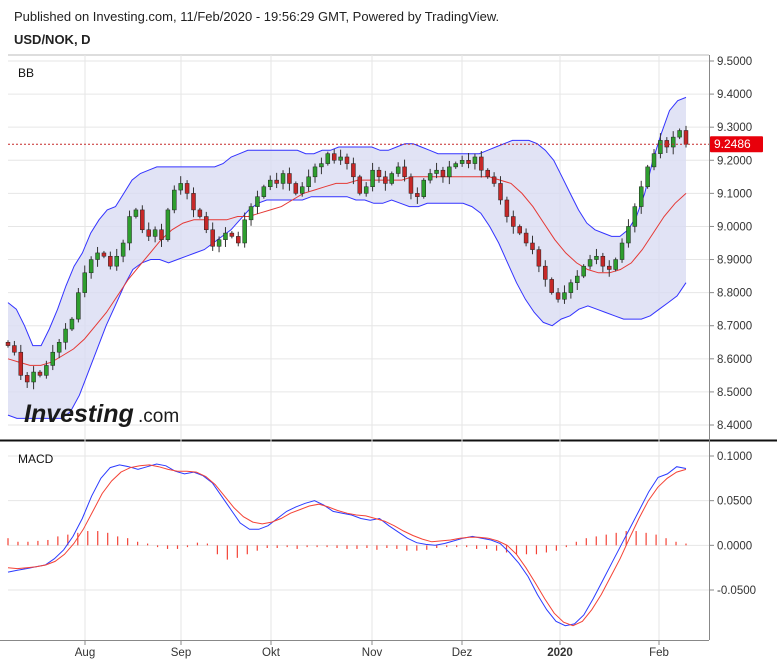  What do you see at coordinates (52, 39) in the screenshot?
I see `symbol-title: USD/NOK, D` at bounding box center [52, 39].